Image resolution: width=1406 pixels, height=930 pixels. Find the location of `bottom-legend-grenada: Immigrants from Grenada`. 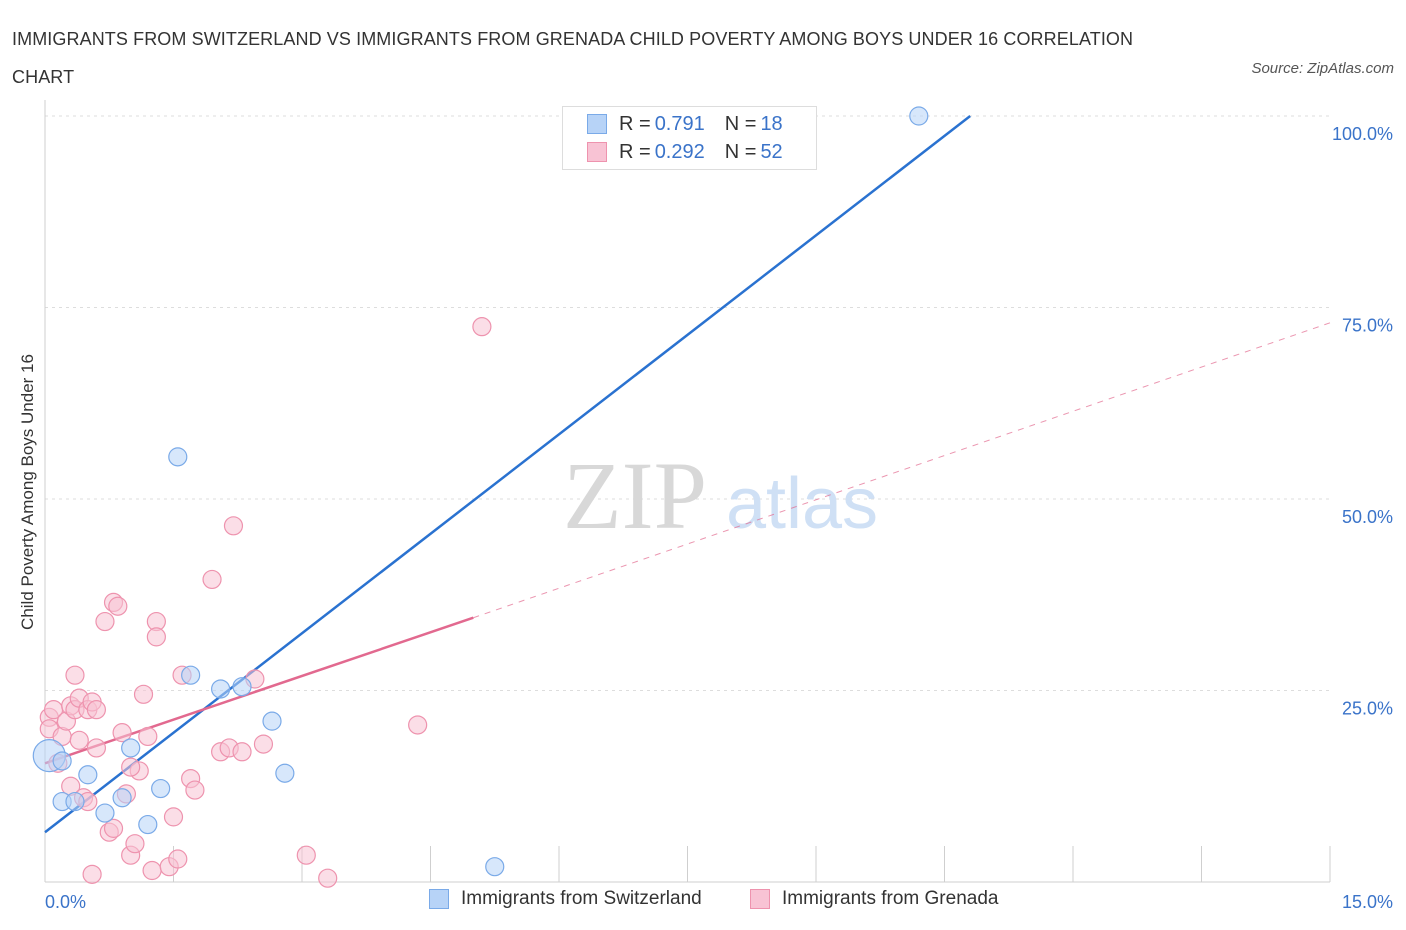

bottom-legend-grenada: Immigrants from Grenada is located at coordinates (874, 899).